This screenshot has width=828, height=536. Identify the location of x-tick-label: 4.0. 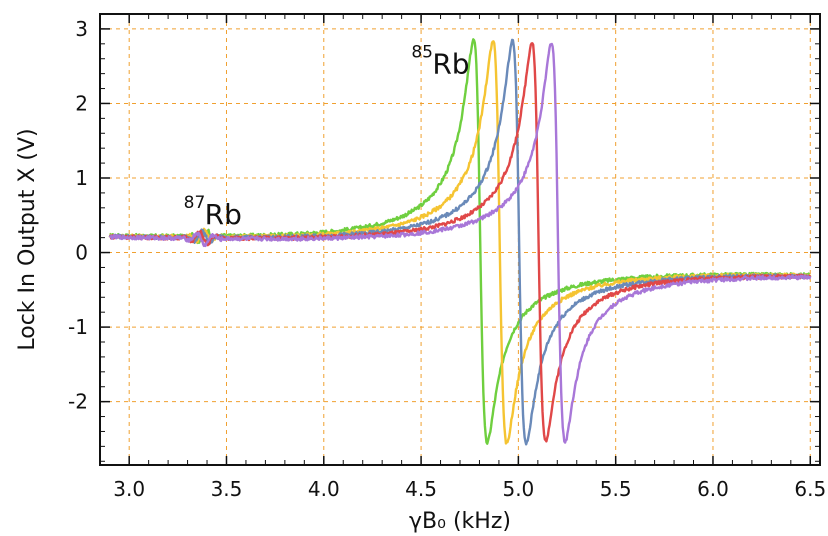
(324, 489).